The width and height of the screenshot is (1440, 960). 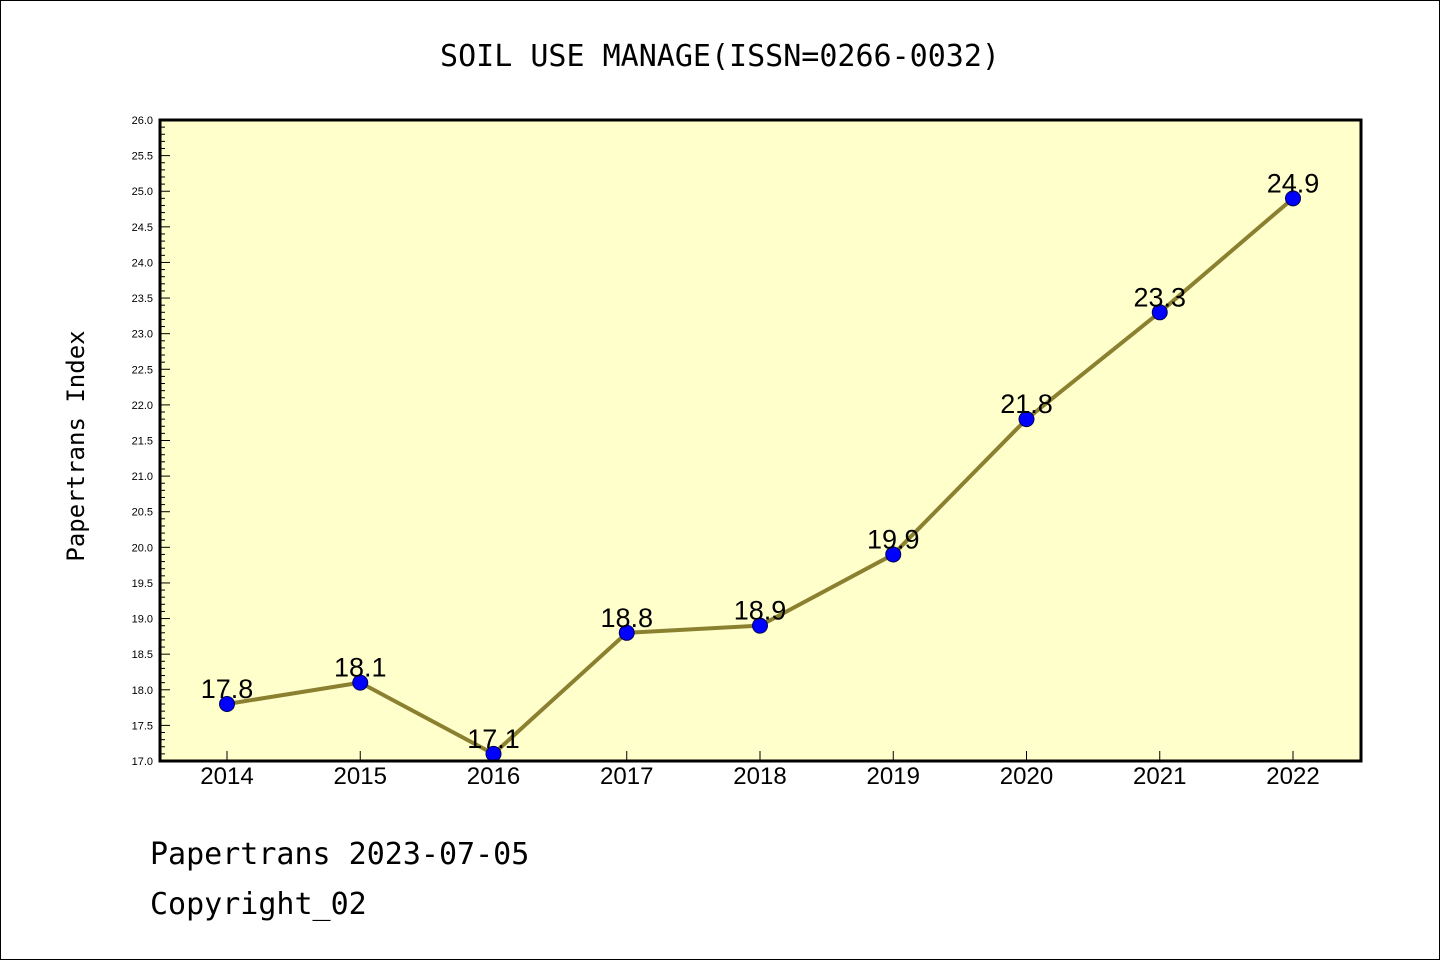 I want to click on y-tick-label: 24.0, so click(x=142, y=263).